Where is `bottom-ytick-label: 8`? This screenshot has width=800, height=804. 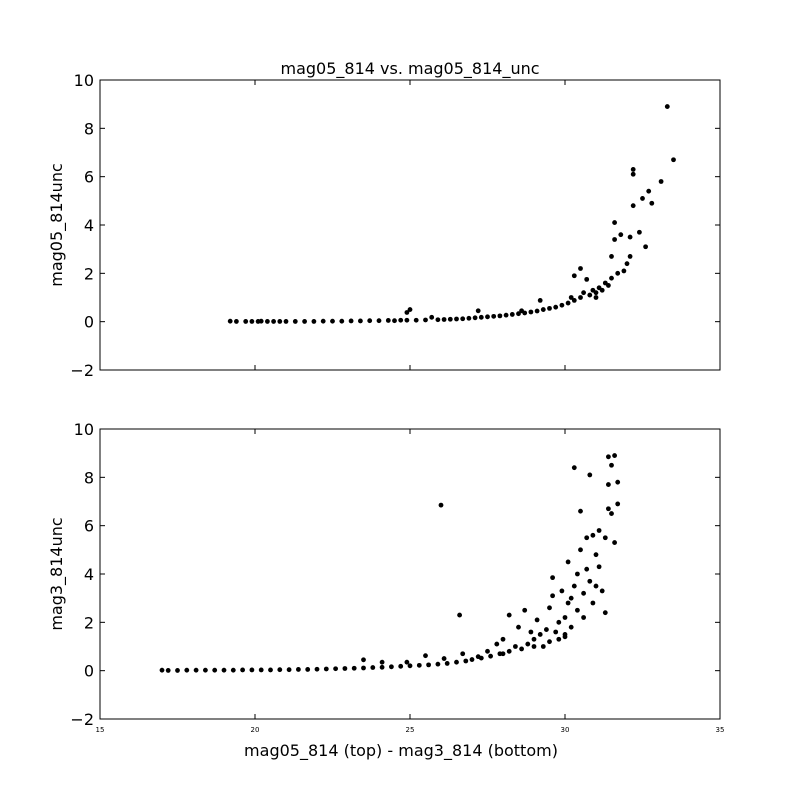
bottom-ytick-label: 8 is located at coordinates (89, 477).